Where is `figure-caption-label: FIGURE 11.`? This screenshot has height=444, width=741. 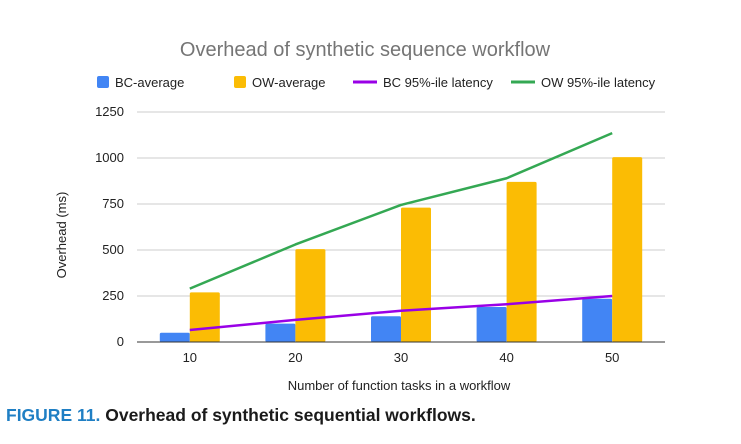 figure-caption-label: FIGURE 11. is located at coordinates (53, 415).